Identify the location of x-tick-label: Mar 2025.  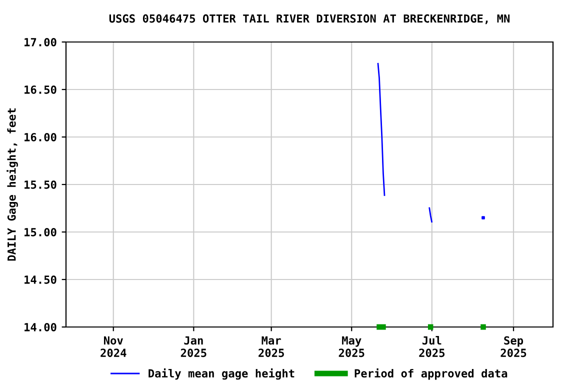
(271, 347).